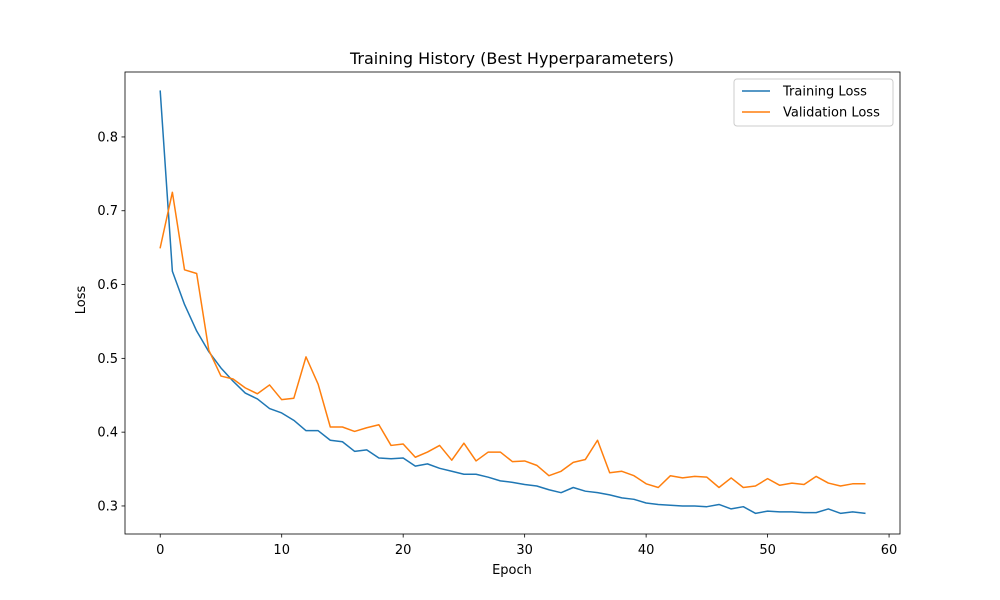  I want to click on y-tick-label: 0.4, so click(107, 433).